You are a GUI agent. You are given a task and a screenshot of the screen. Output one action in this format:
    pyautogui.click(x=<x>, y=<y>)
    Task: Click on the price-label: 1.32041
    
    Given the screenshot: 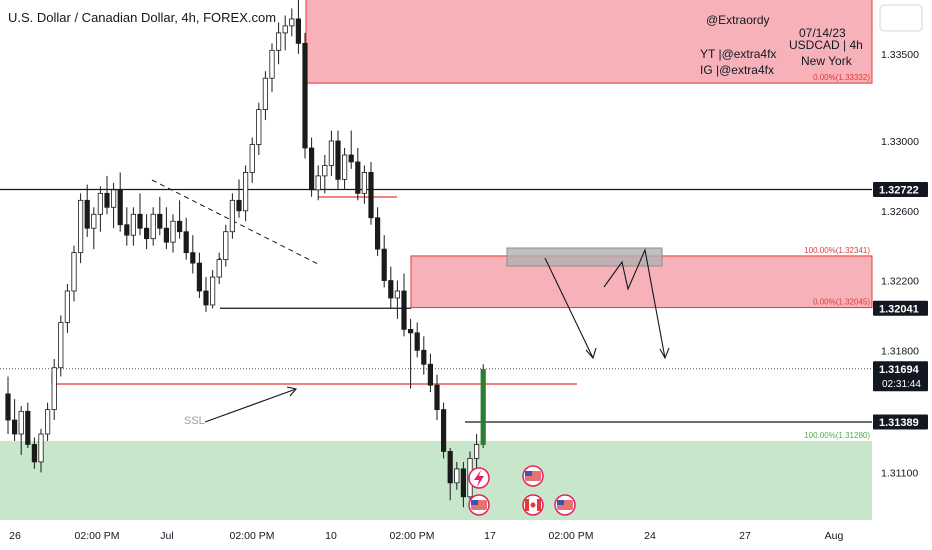 What is the action you would take?
    pyautogui.click(x=900, y=308)
    